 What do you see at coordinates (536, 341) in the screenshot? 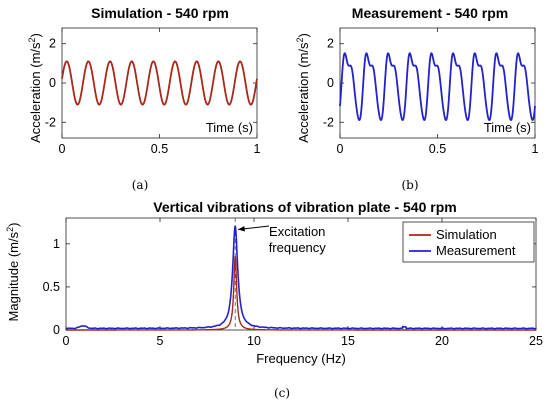
I see `fft-xtick-label: 25` at bounding box center [536, 341].